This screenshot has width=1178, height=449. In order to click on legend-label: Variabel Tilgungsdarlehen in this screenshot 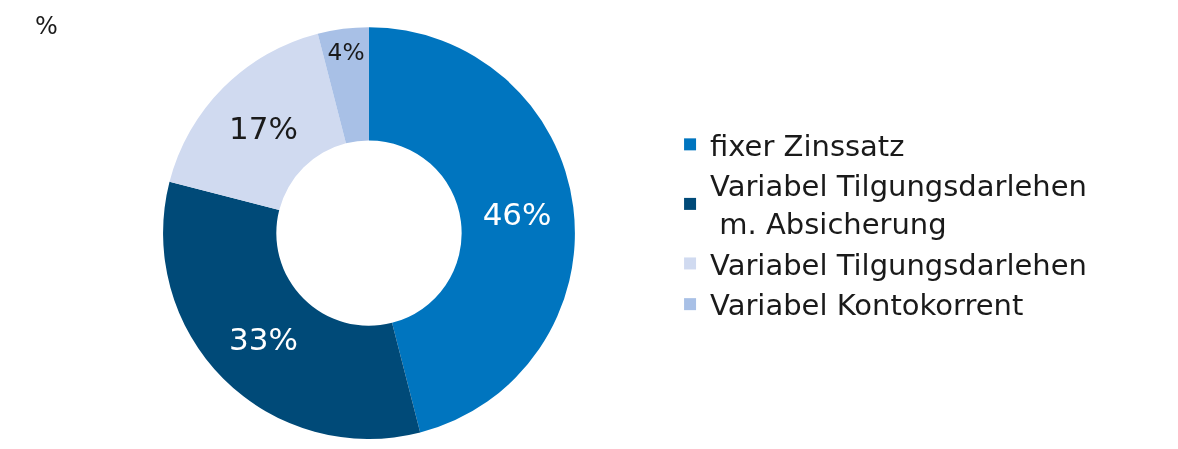, I will do `click(898, 264)`.